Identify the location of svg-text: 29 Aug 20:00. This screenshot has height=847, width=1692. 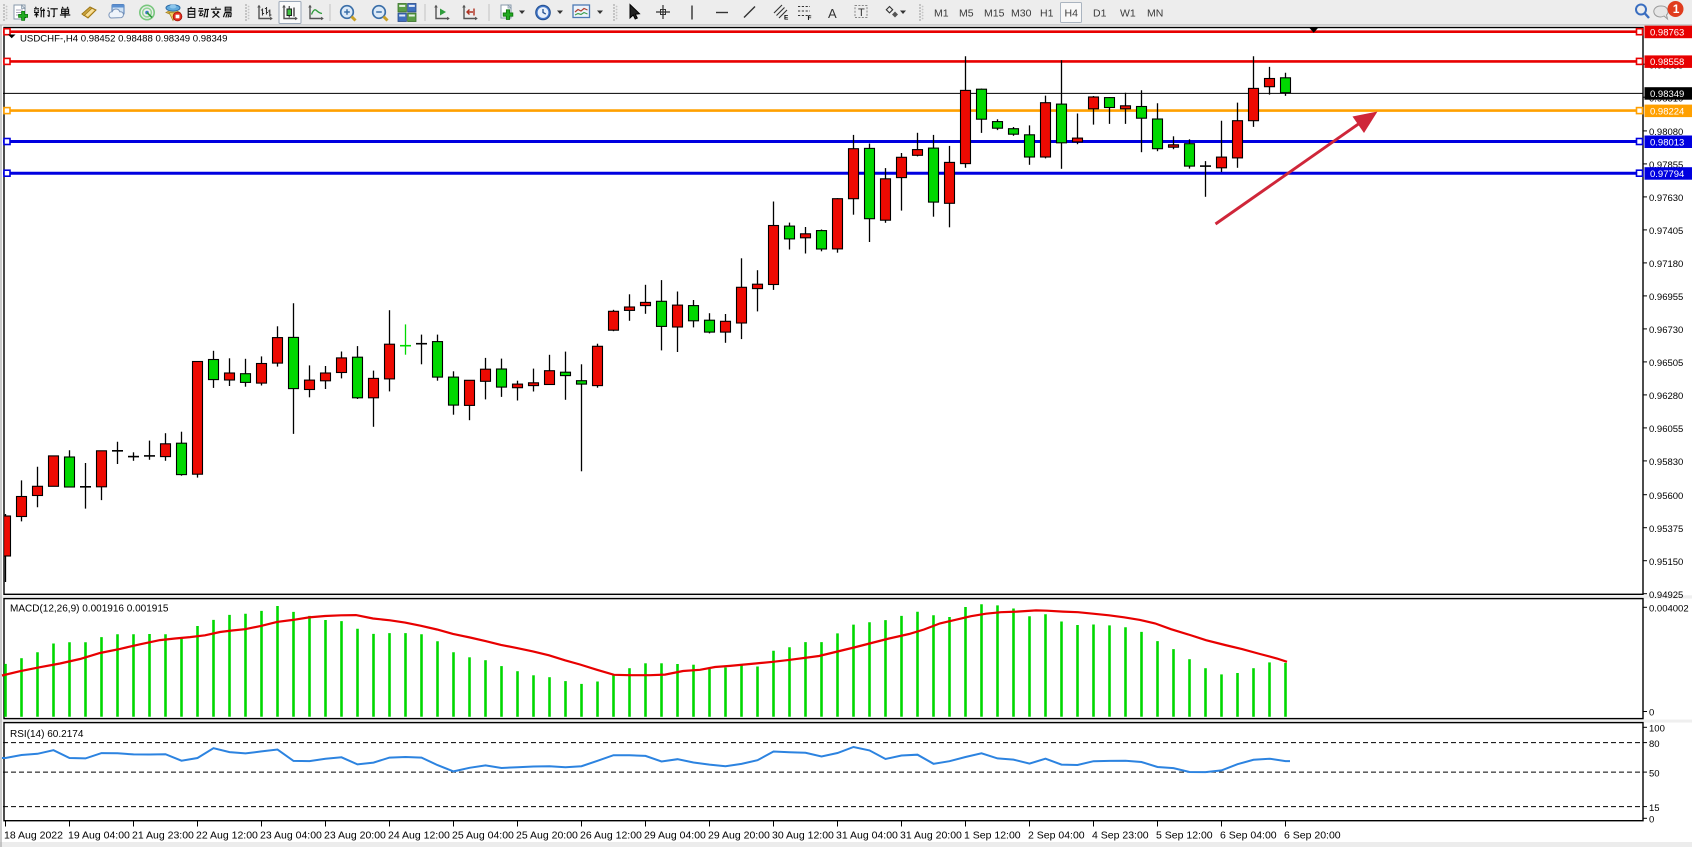
(739, 836).